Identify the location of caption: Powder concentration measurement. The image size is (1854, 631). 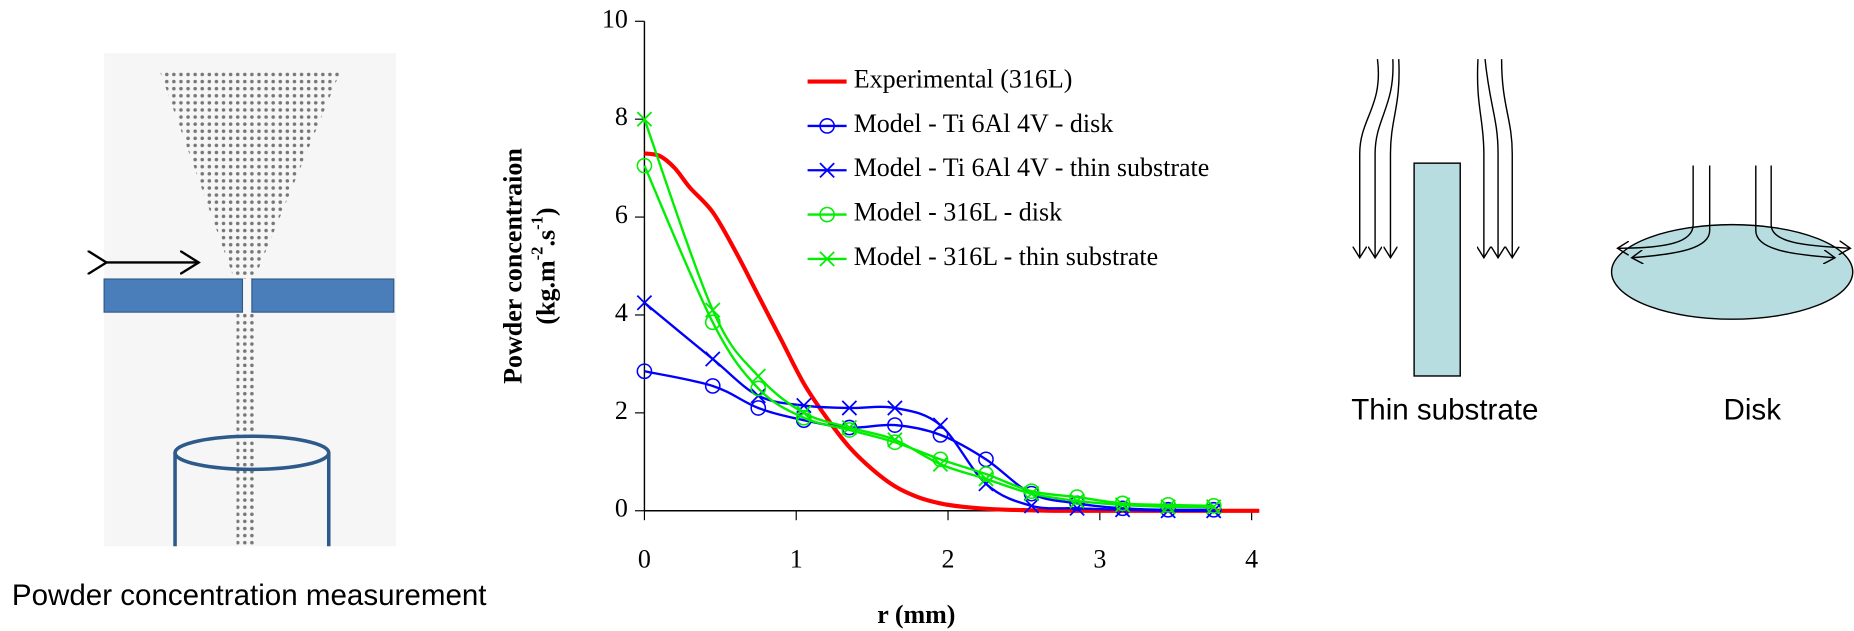
(249, 595).